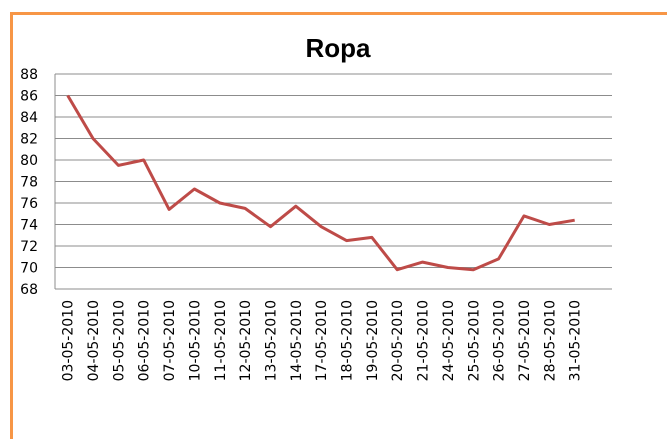  What do you see at coordinates (170, 340) in the screenshot?
I see `x-tick-label: 07-05-2010` at bounding box center [170, 340].